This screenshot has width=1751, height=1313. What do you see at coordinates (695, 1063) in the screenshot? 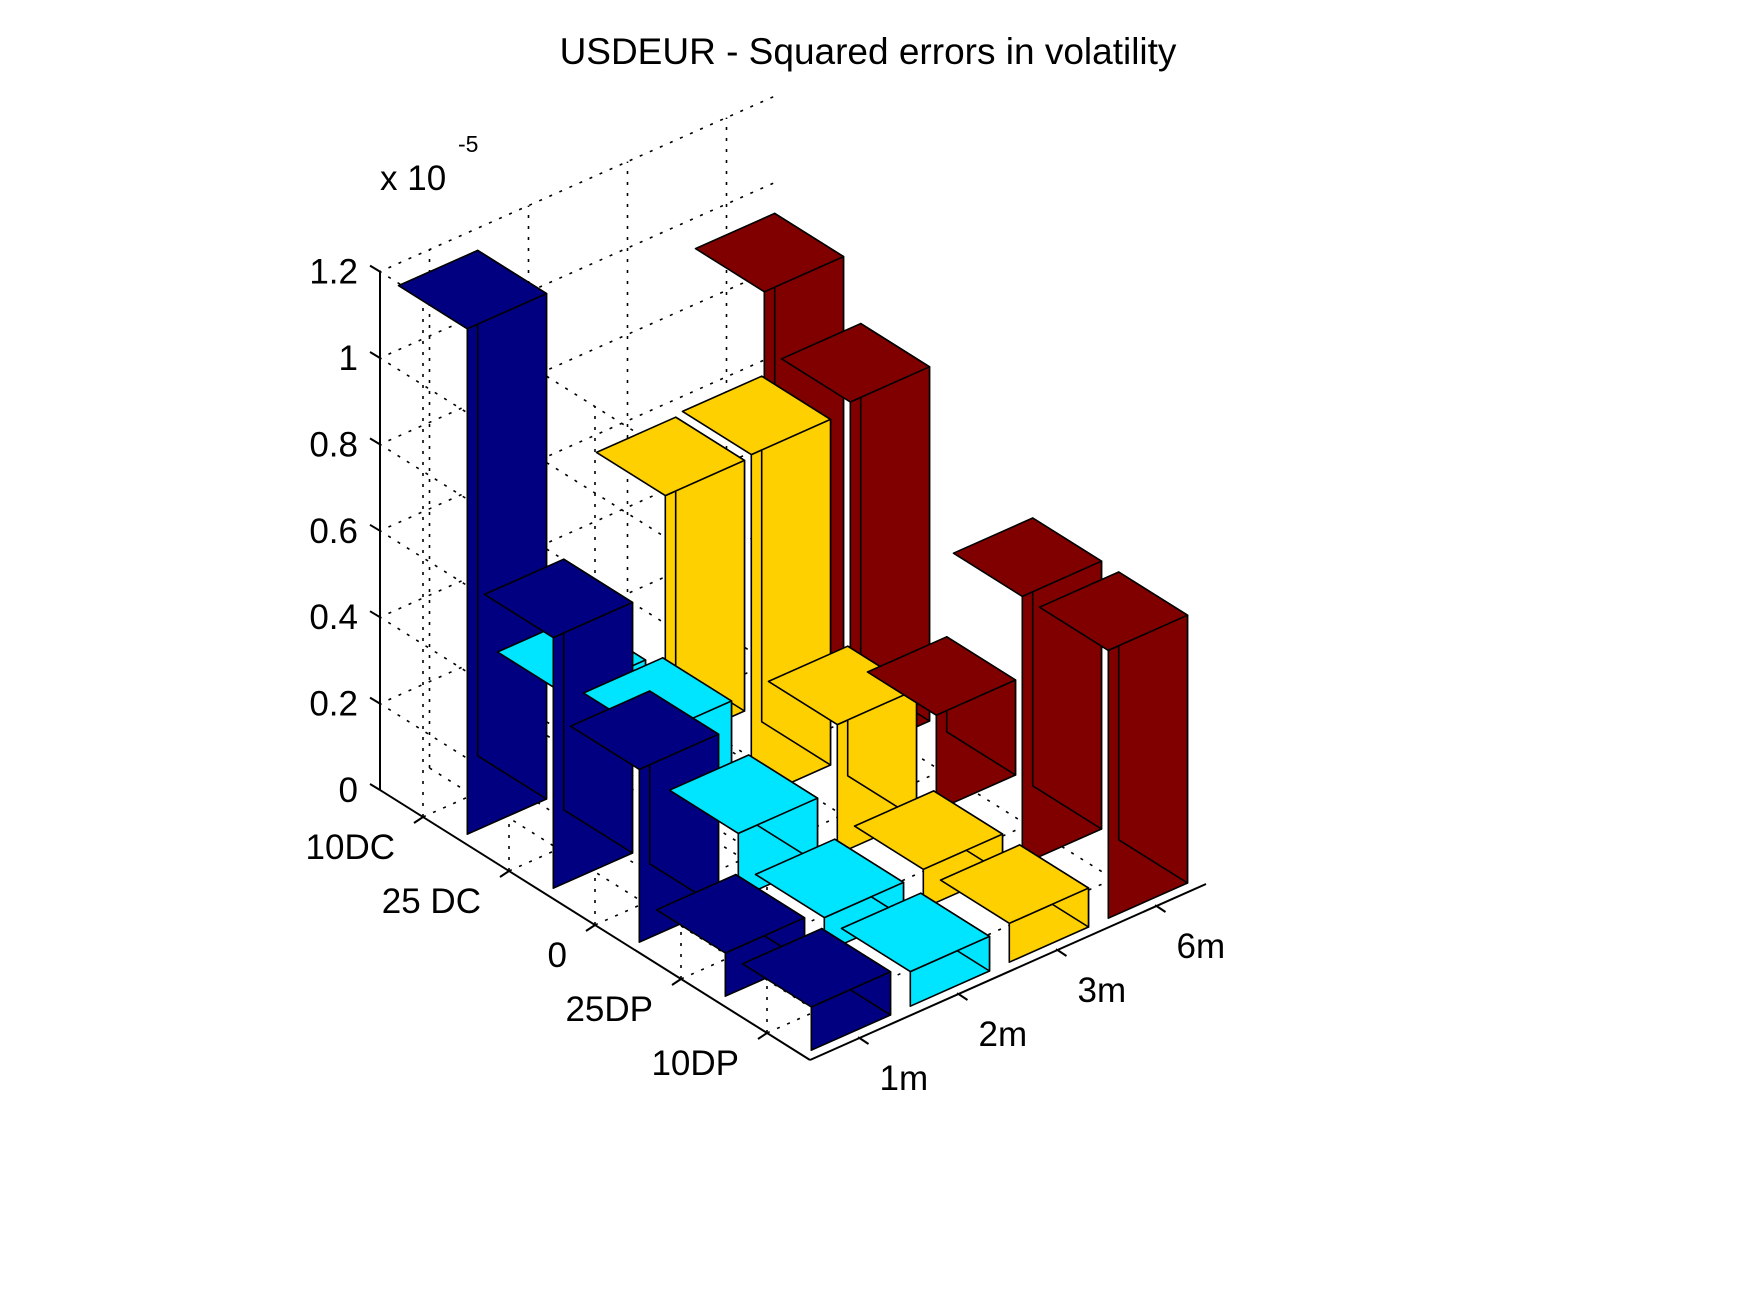
I see `row-tick-label: 10DP` at bounding box center [695, 1063].